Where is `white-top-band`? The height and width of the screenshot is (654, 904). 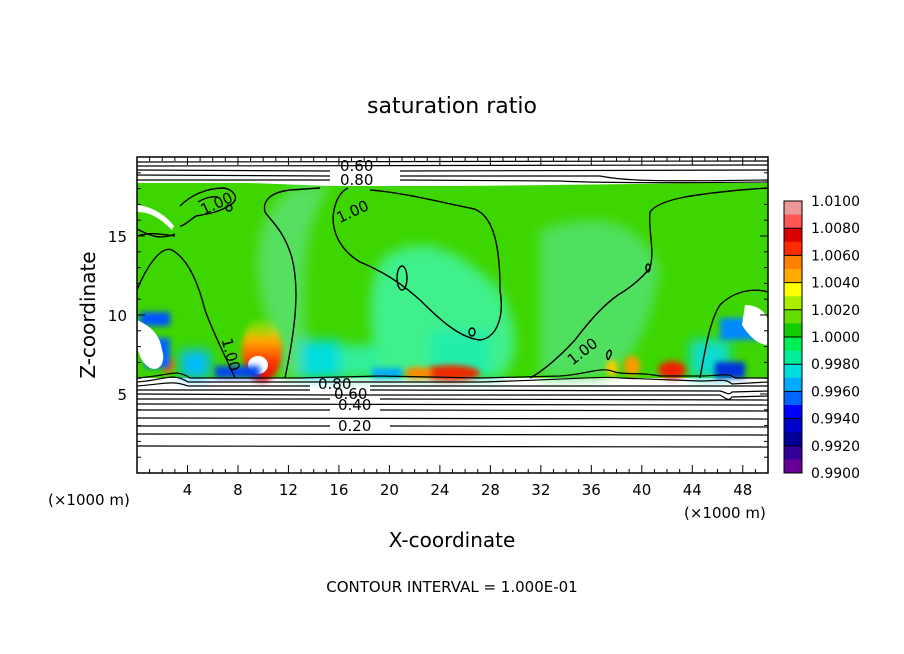
white-top-band is located at coordinates (452, 171).